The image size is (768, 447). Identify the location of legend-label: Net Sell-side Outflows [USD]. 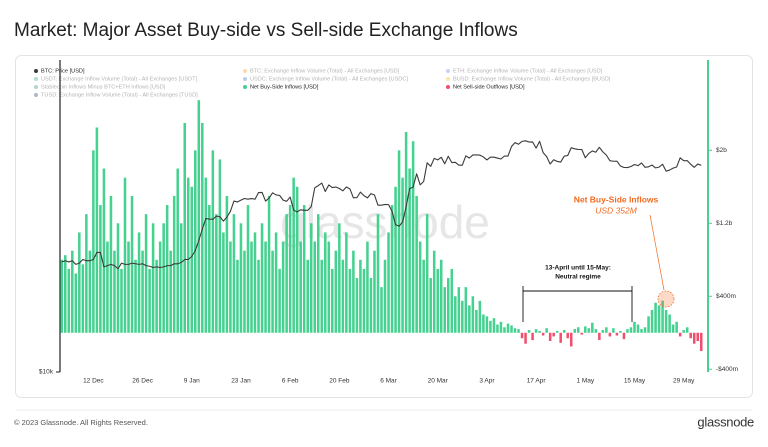
(489, 87).